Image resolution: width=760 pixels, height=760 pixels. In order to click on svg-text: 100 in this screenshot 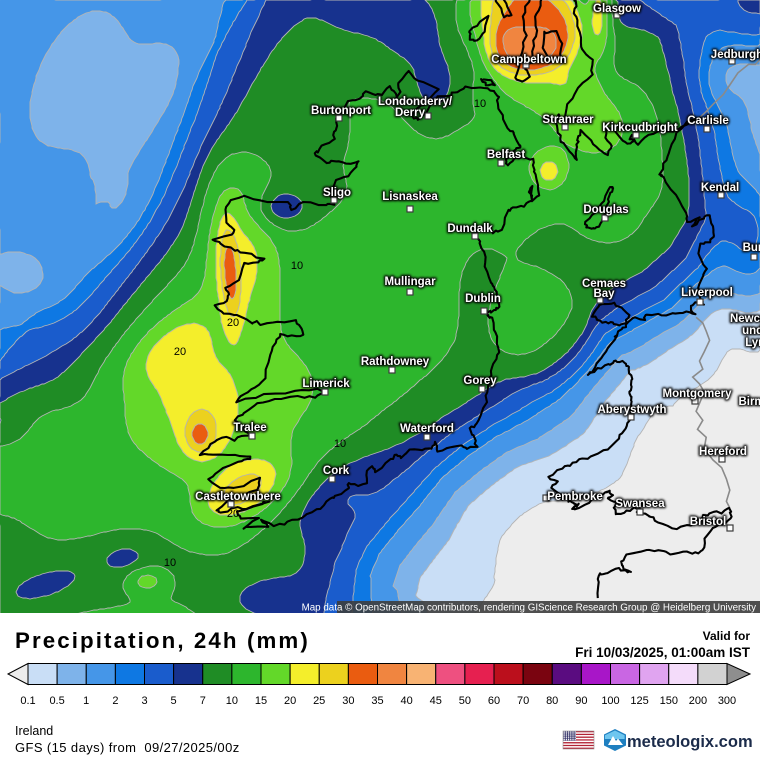, I will do `click(610, 701)`.